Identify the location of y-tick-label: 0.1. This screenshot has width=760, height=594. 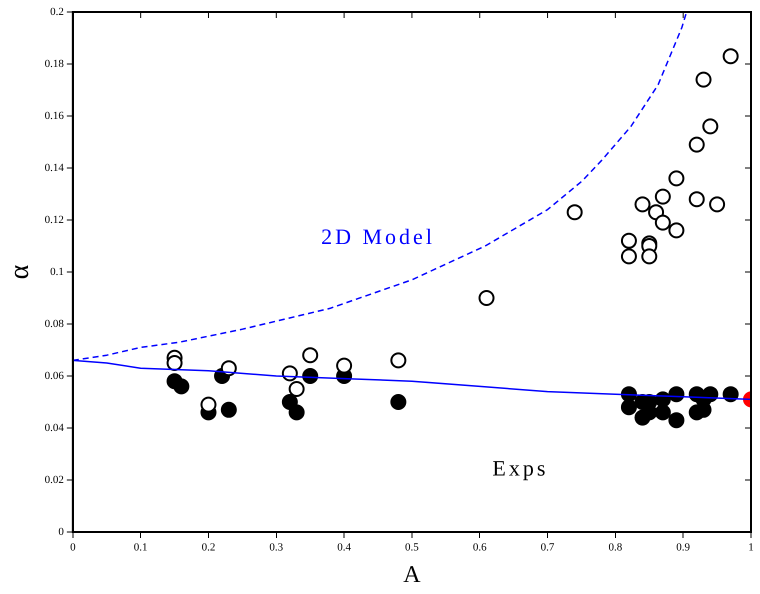
(57, 272).